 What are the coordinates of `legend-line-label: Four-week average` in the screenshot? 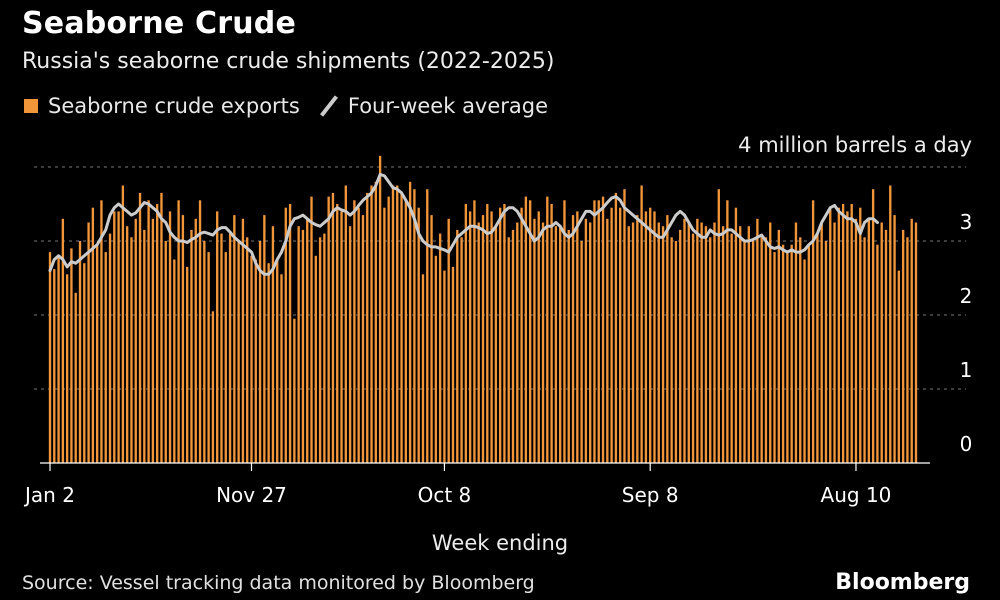 It's located at (448, 106).